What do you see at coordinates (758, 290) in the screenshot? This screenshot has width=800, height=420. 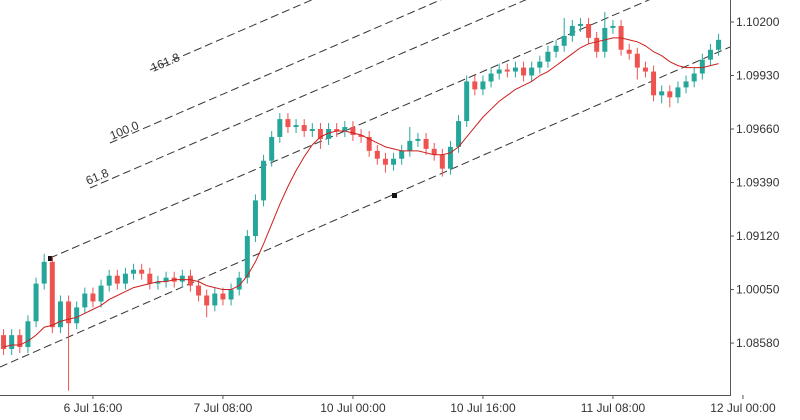 I see `y-tick-label: 1.00050` at bounding box center [758, 290].